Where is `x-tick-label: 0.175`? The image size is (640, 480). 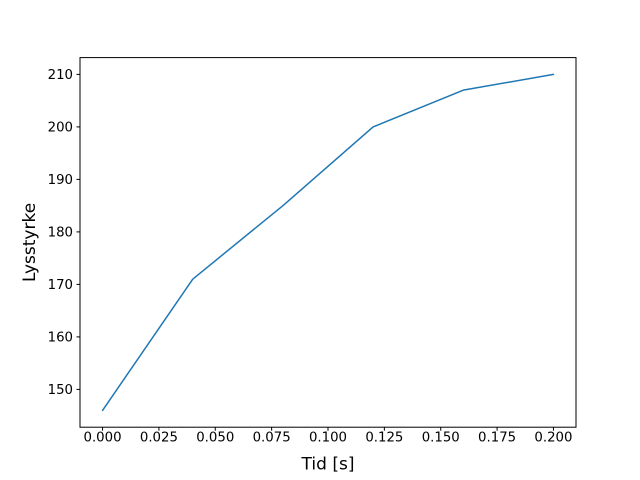
x-tick-label: 0.175 is located at coordinates (497, 437).